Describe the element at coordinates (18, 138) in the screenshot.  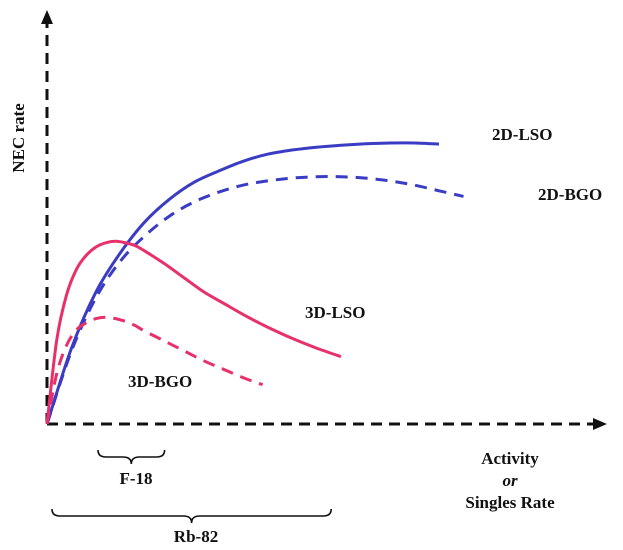
I see `y-axis-label: NEC rate` at that location.